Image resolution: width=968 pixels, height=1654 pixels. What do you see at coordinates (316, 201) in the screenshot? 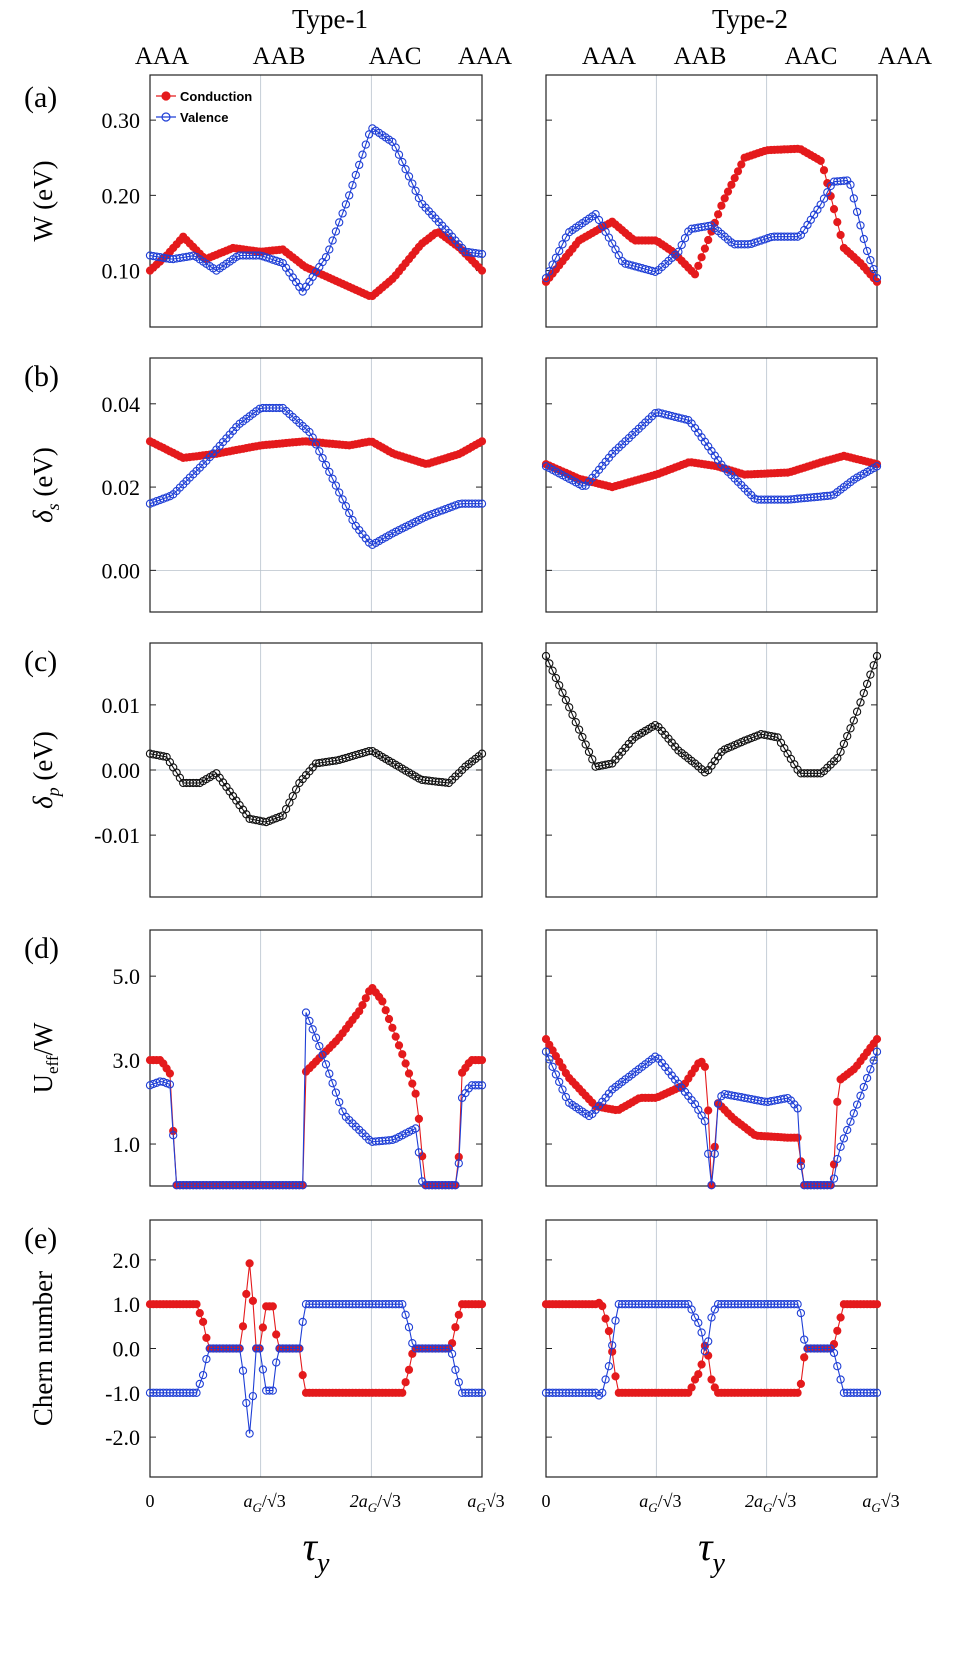
I see `panel-frame` at bounding box center [316, 201].